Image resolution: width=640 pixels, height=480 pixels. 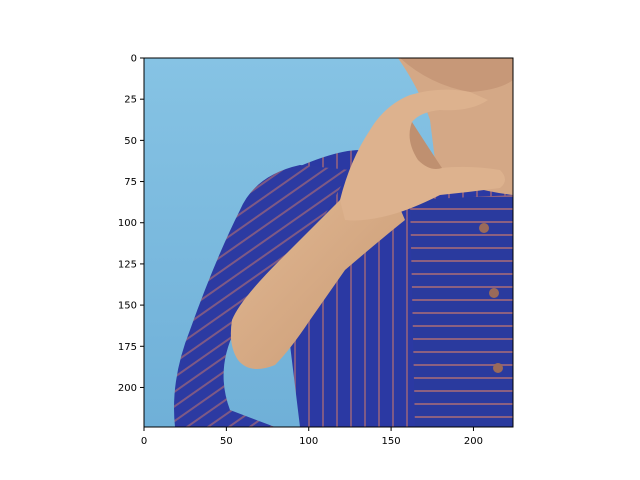 What do you see at coordinates (456, 75) in the screenshot?
I see `chin-shadow` at bounding box center [456, 75].